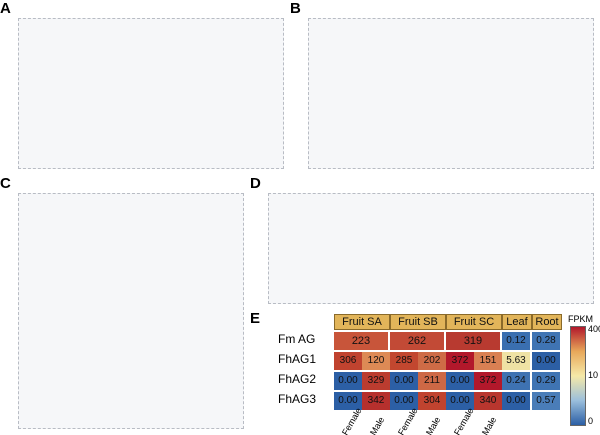 The image size is (600, 435). Describe the element at coordinates (473, 341) in the screenshot. I see `cell-fmag-fruit-sc: 319` at that location.